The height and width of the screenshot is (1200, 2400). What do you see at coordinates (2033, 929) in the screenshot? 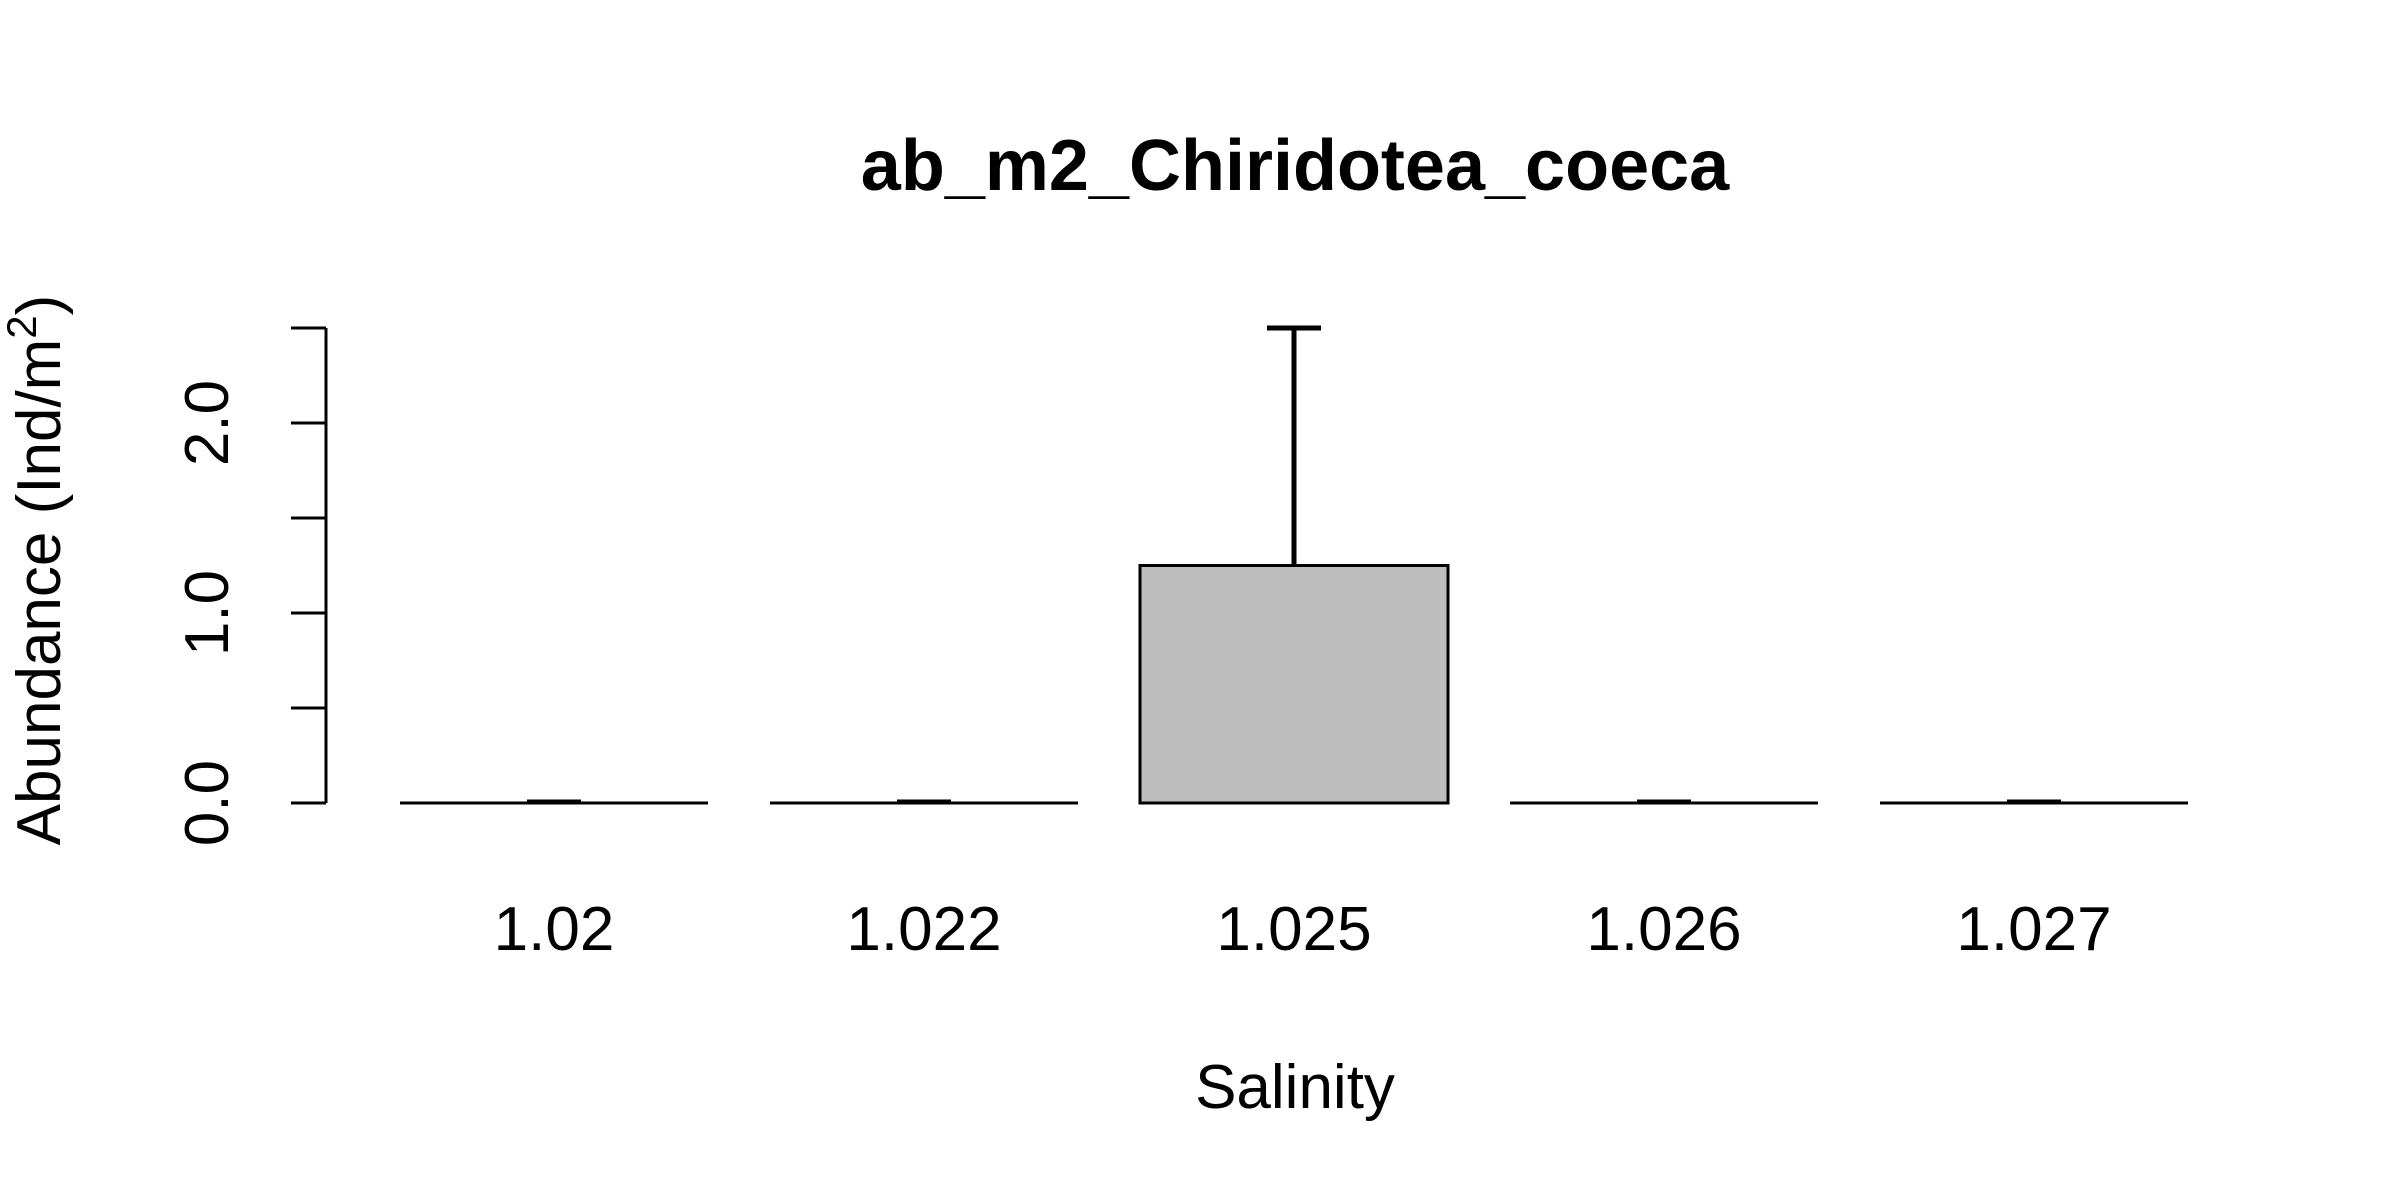
I see `x-tick-label-1.027: 1.027` at bounding box center [2033, 929].